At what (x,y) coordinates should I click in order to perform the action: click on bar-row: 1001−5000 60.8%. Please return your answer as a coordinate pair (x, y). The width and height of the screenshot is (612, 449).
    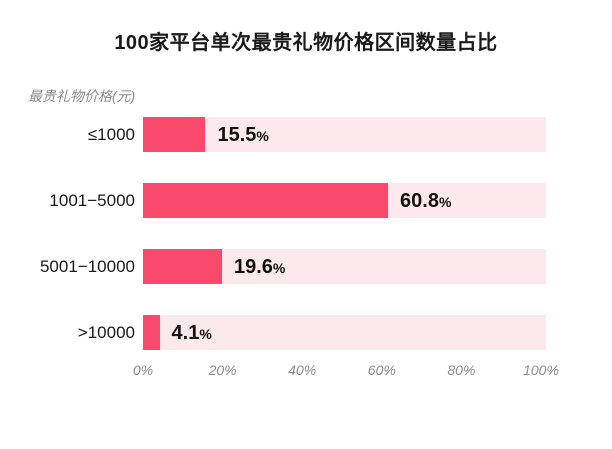
    Looking at the image, I should click on (306, 200).